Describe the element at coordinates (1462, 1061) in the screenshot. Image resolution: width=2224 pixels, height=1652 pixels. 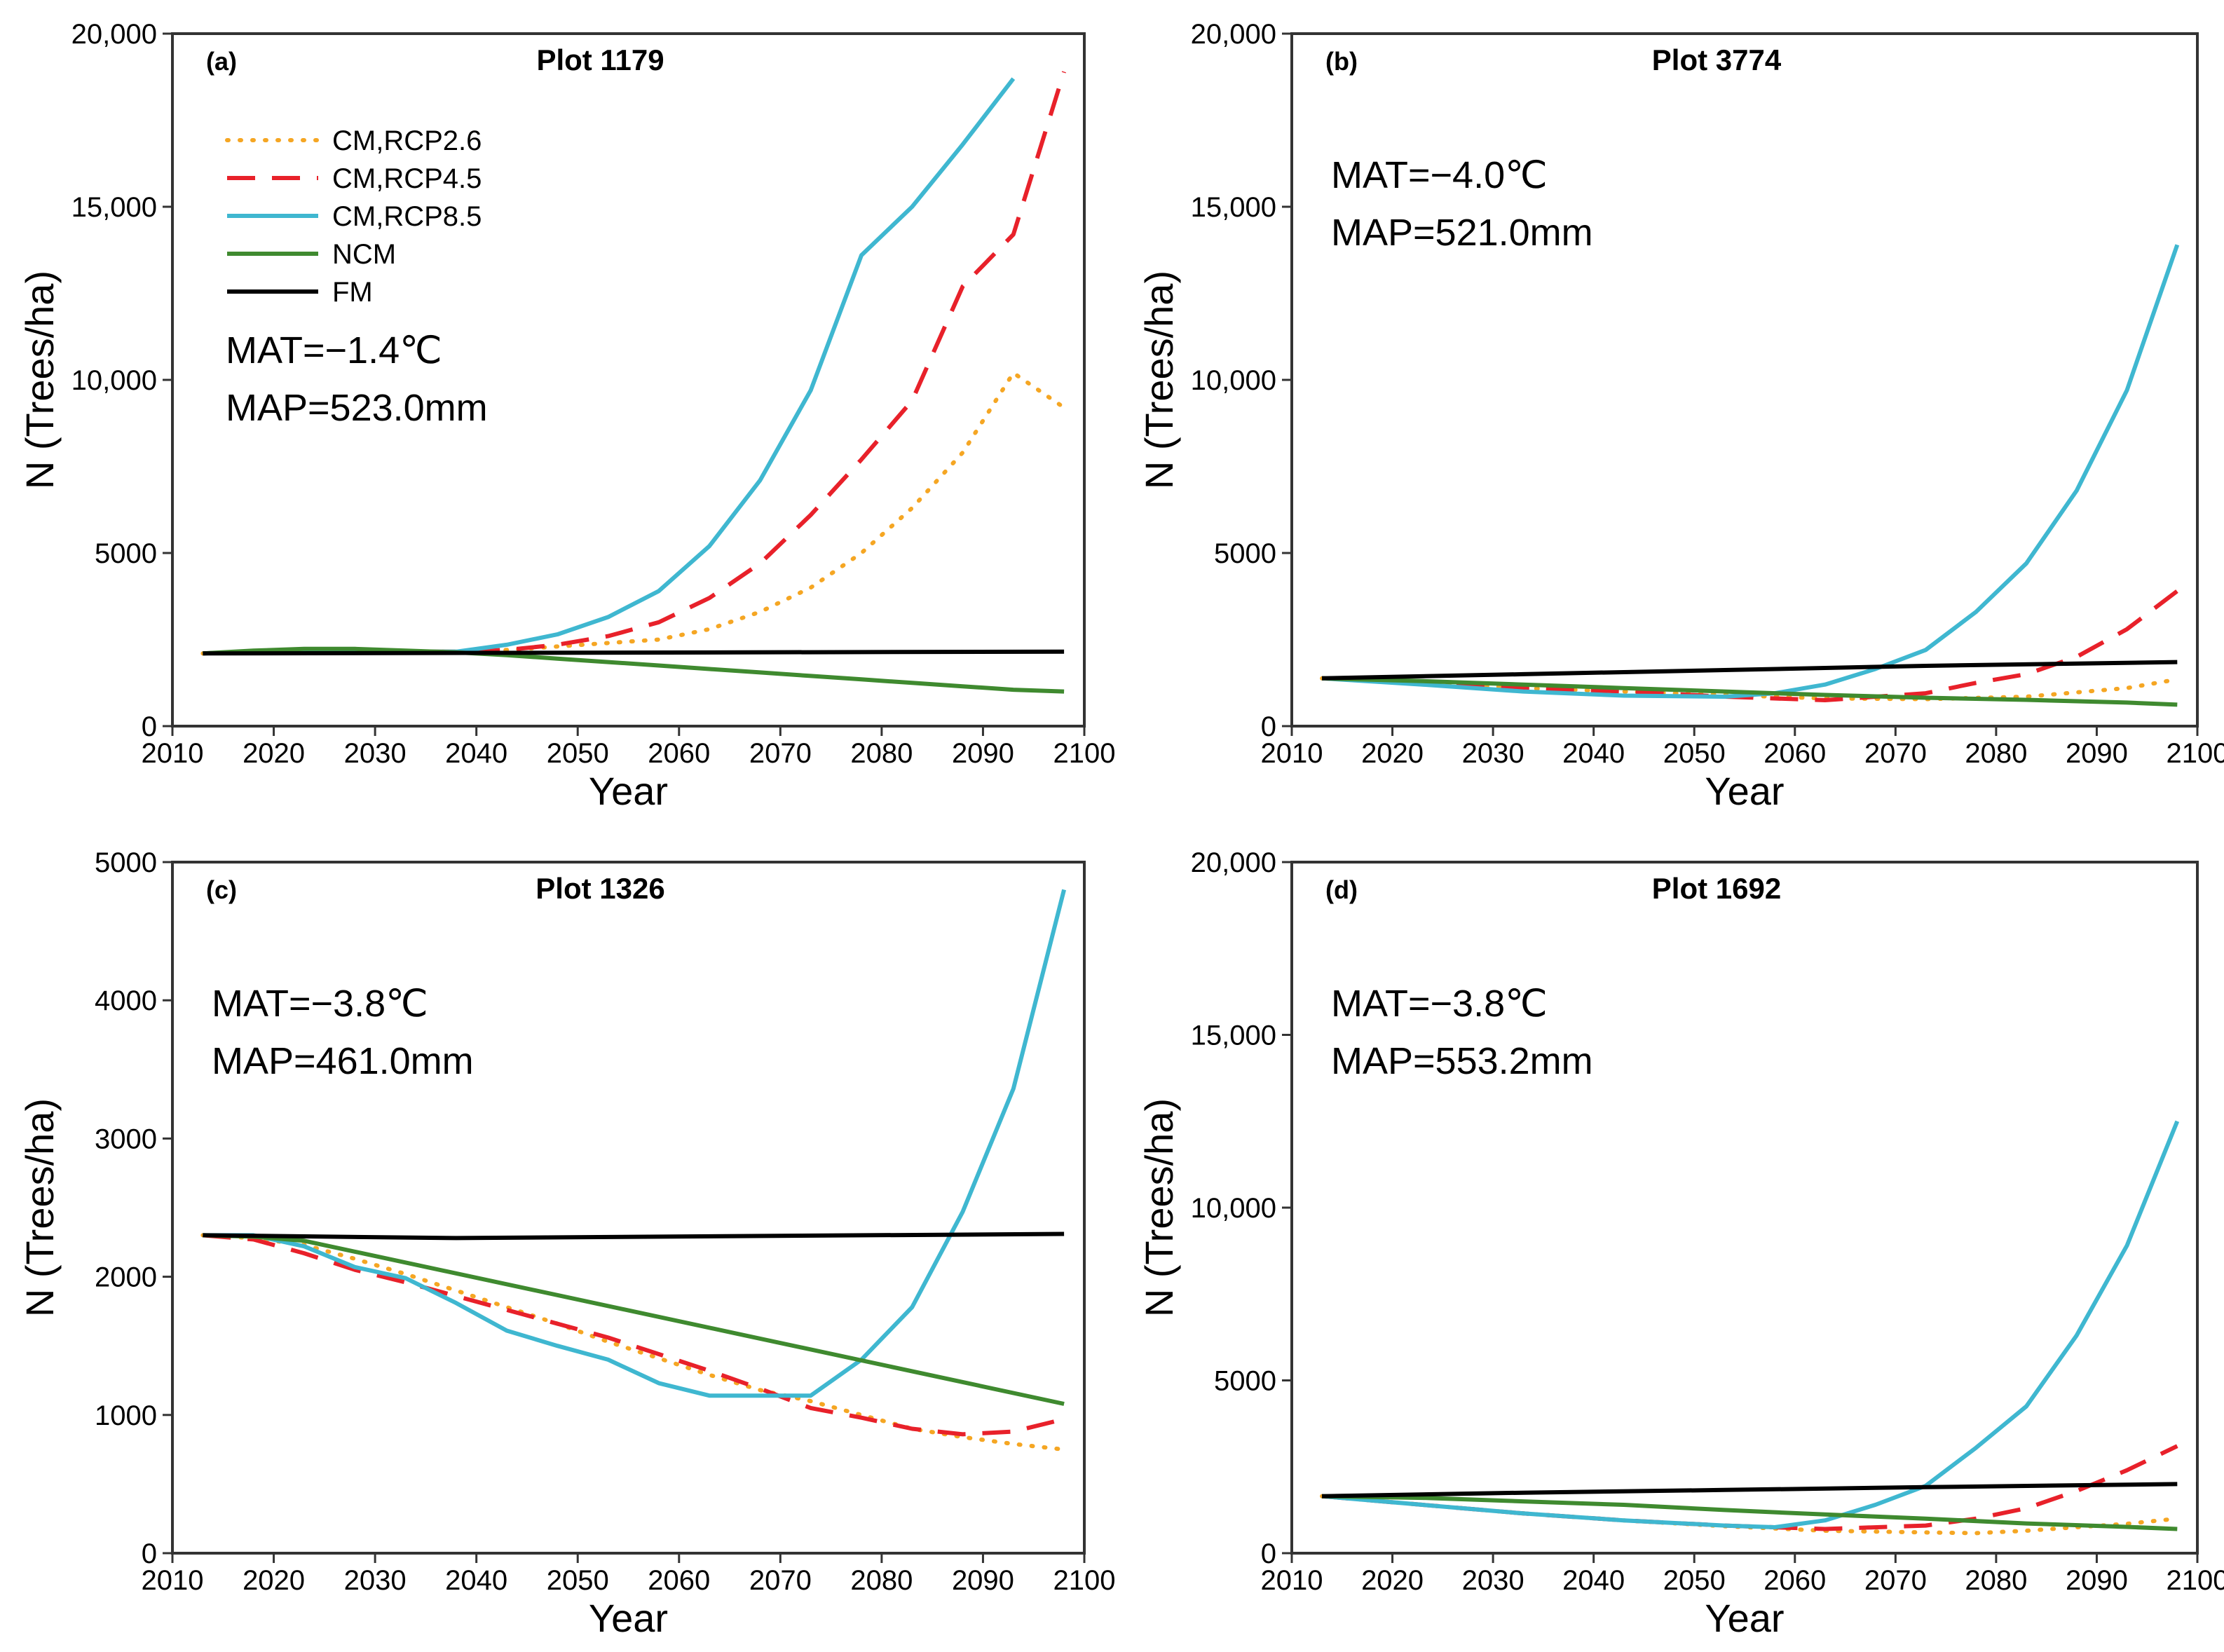
I see `map-annotation: MAP=553.2mm` at that location.